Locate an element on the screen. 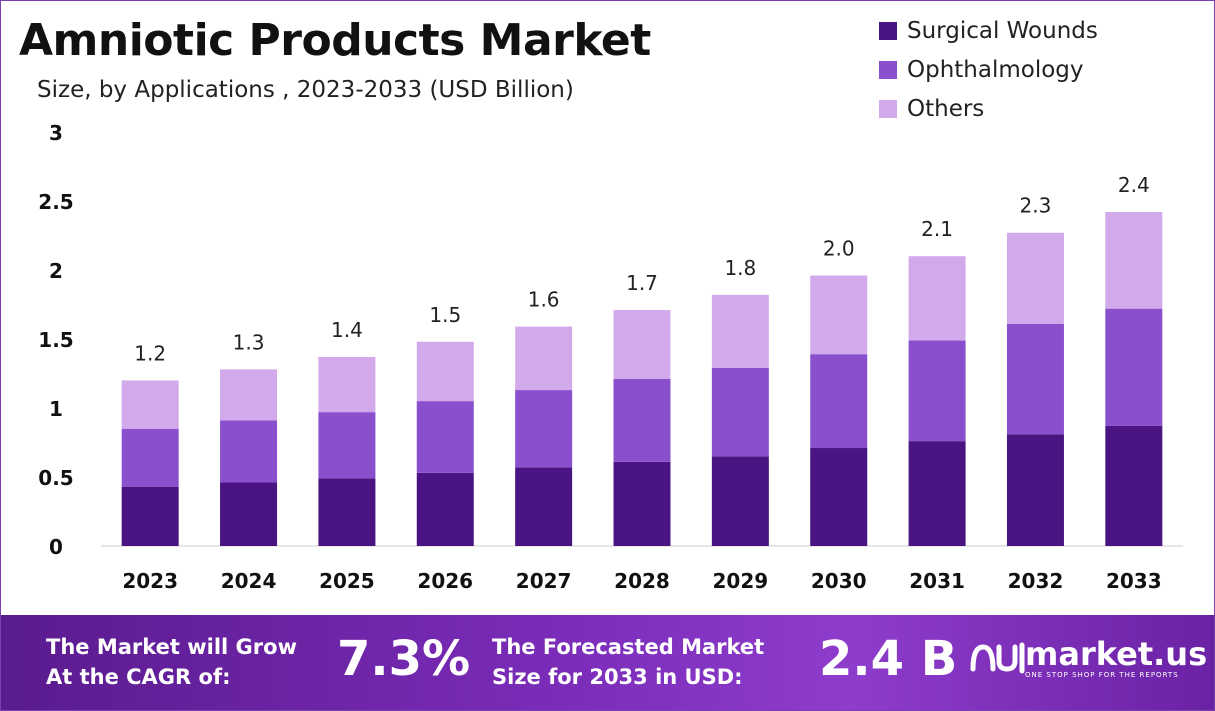  legend-swatch-ophthalmology is located at coordinates (888, 69).